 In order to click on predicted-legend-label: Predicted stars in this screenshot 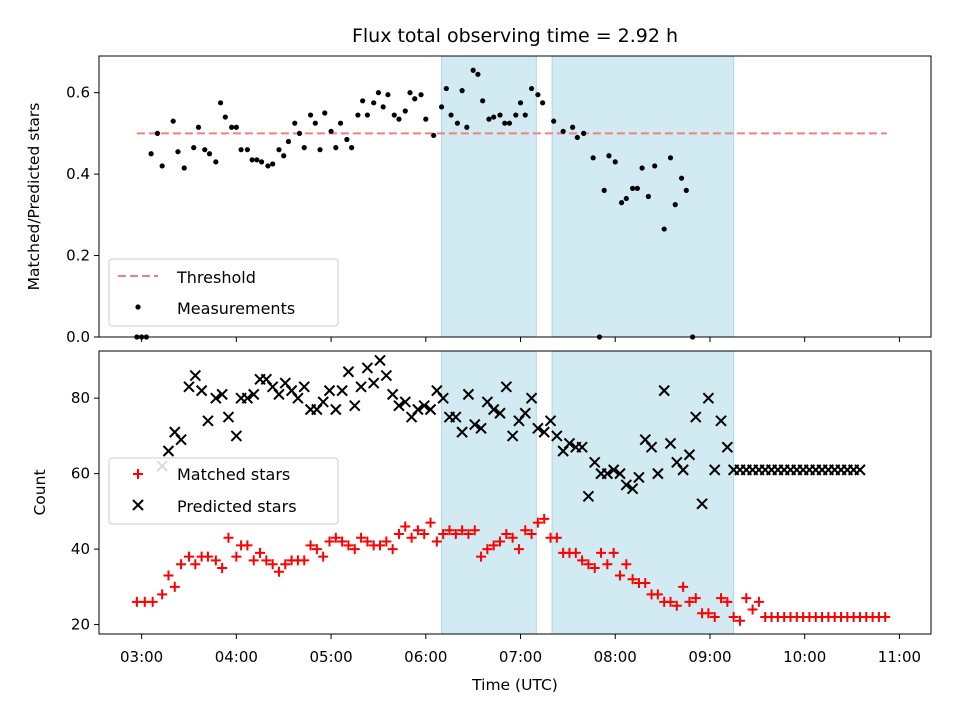, I will do `click(237, 506)`.